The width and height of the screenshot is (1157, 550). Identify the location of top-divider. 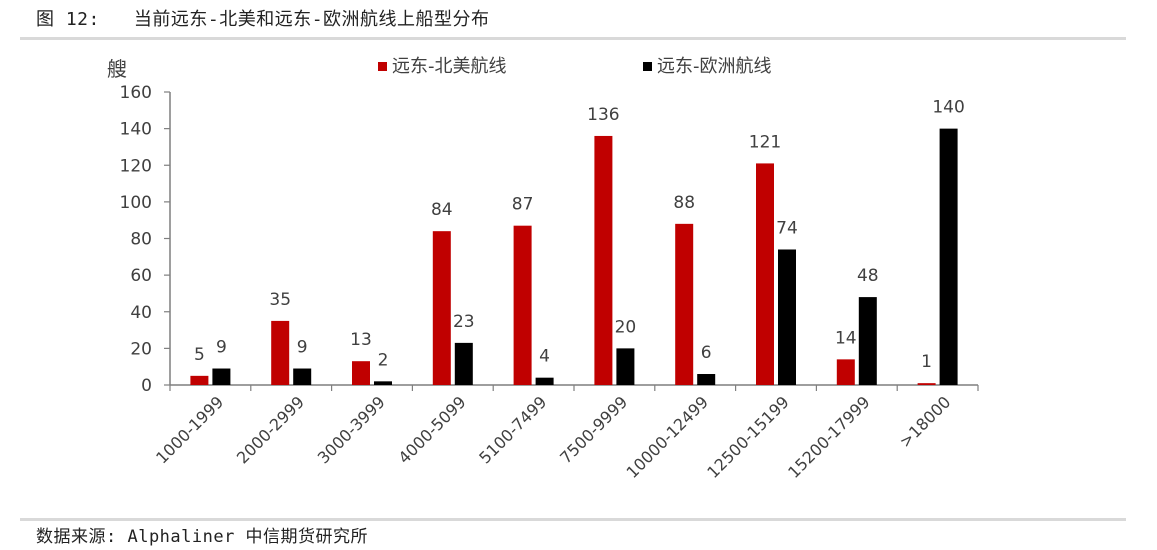
(573, 38).